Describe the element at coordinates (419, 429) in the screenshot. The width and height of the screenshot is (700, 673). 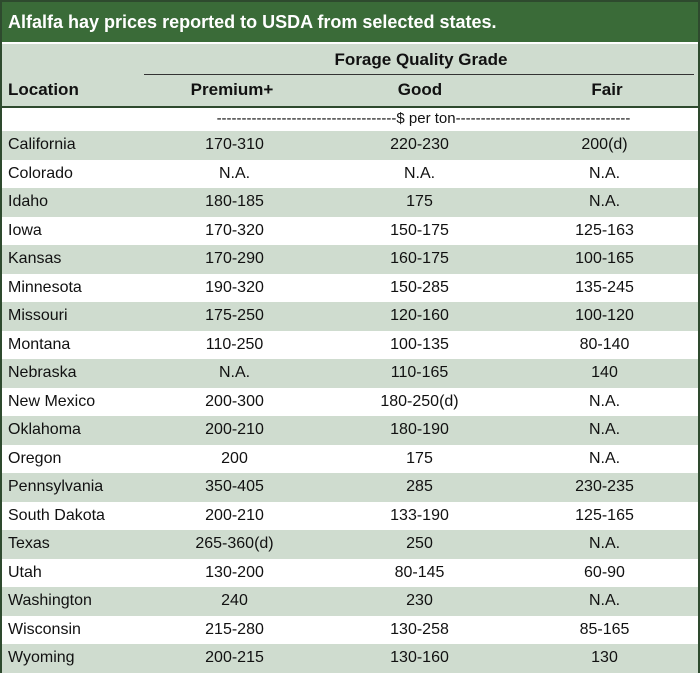
I see `good-cell: 180-190` at that location.